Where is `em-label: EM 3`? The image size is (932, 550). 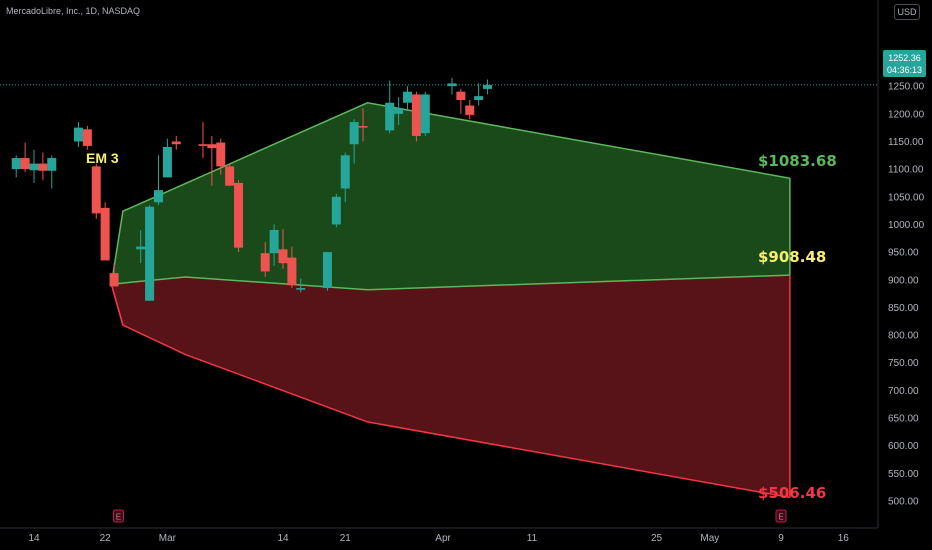
em-label: EM 3 is located at coordinates (102, 158).